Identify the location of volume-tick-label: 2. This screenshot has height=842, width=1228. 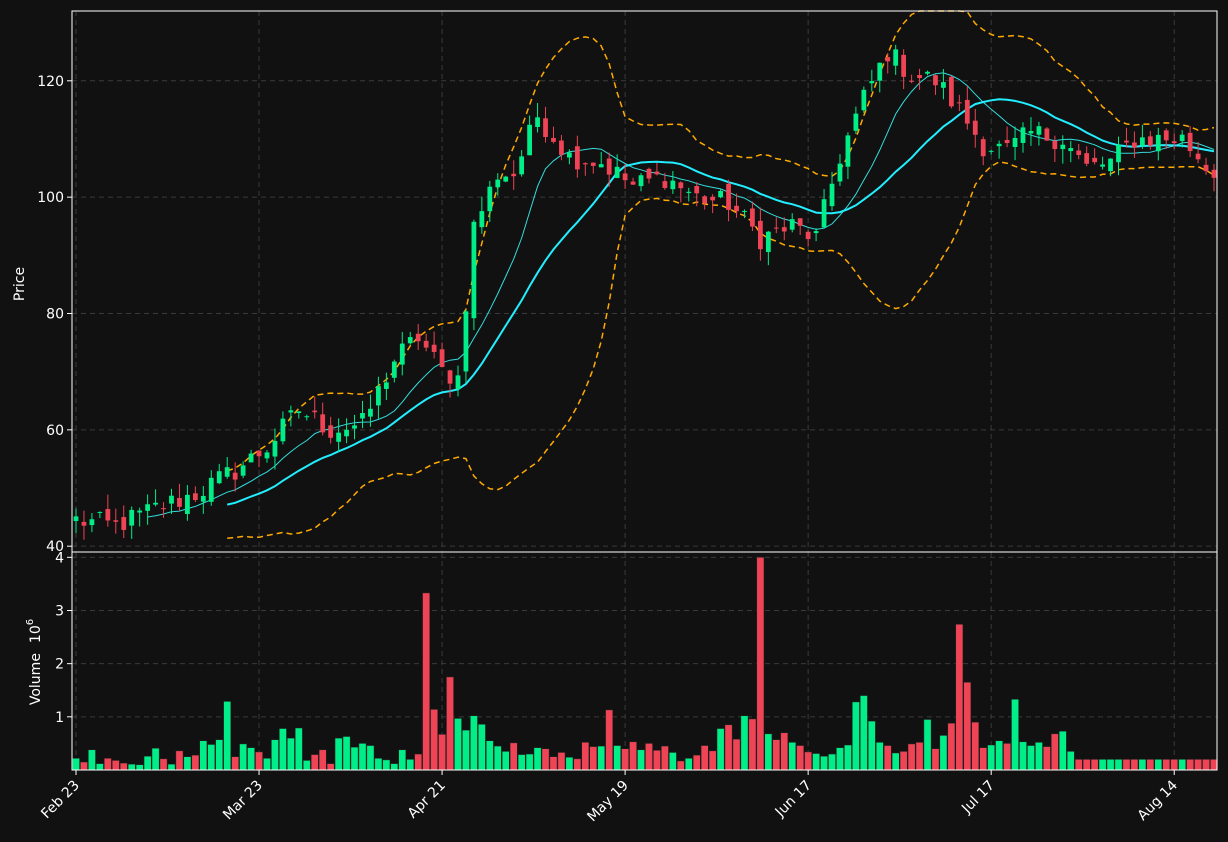
(59, 665).